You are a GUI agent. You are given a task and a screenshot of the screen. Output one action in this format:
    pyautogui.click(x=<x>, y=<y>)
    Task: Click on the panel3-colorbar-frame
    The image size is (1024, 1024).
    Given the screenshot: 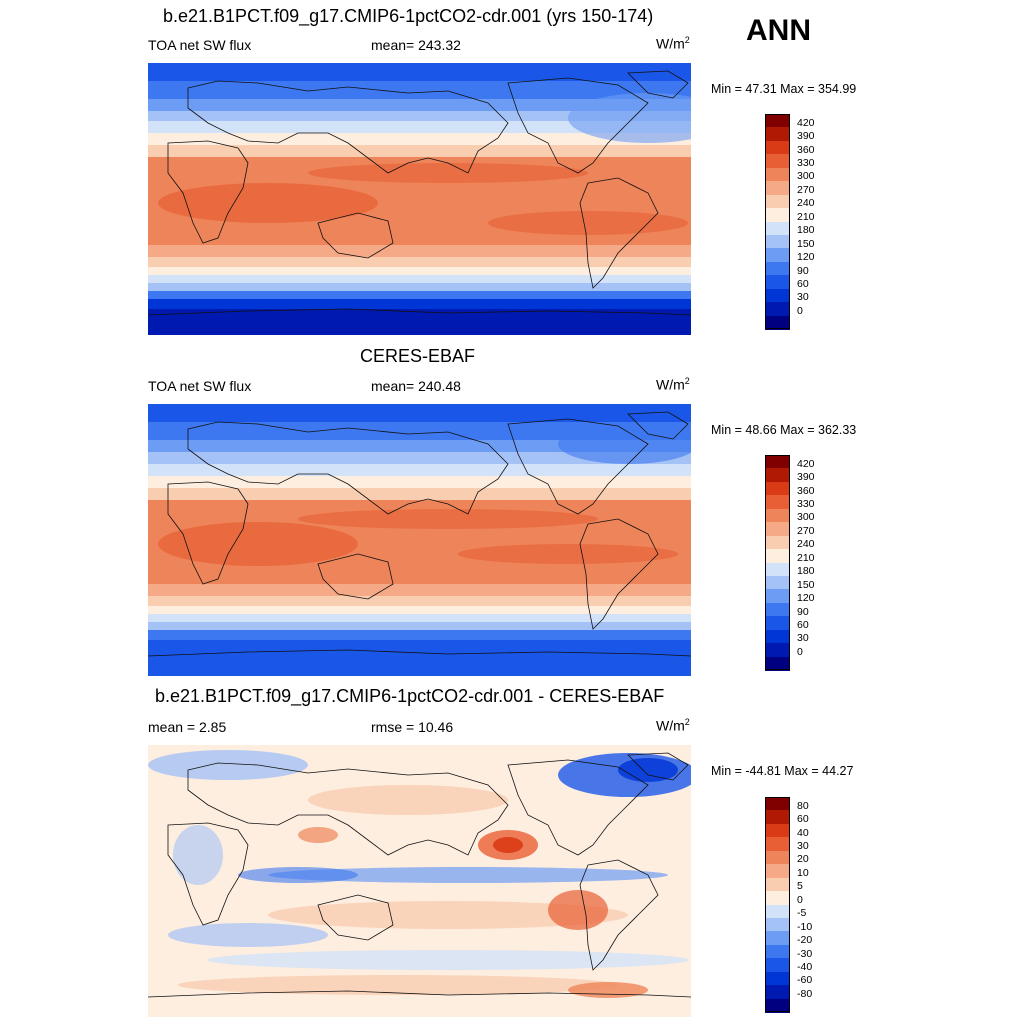 What is the action you would take?
    pyautogui.click(x=777, y=904)
    